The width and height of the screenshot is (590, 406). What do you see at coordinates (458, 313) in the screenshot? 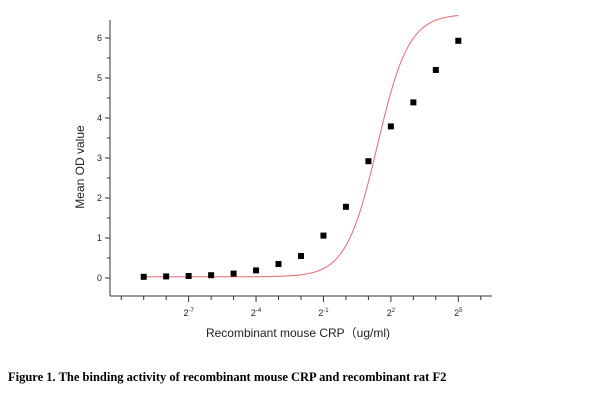
I see `x-tick-label: 25` at bounding box center [458, 313].